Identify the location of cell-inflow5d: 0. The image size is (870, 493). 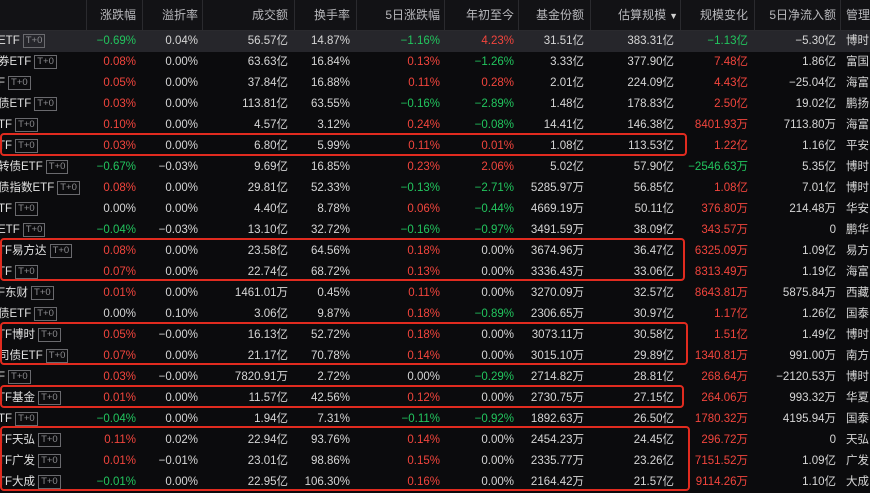
(832, 230).